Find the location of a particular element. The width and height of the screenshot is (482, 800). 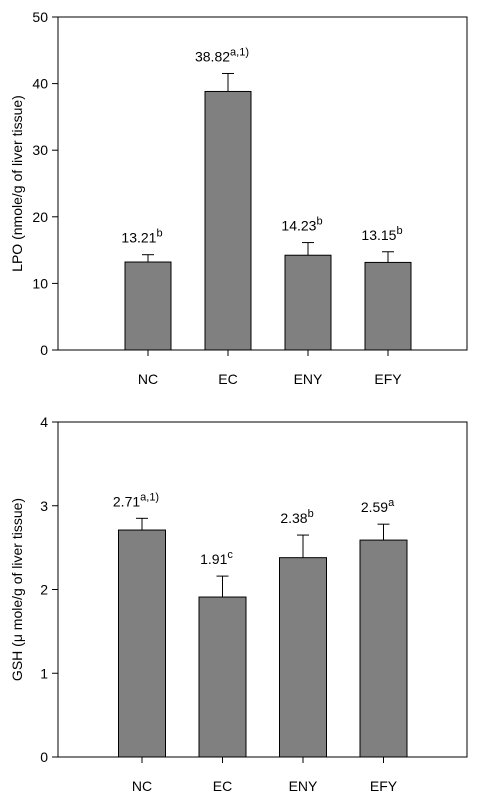

y-tick-label: 40 is located at coordinates (40, 84).